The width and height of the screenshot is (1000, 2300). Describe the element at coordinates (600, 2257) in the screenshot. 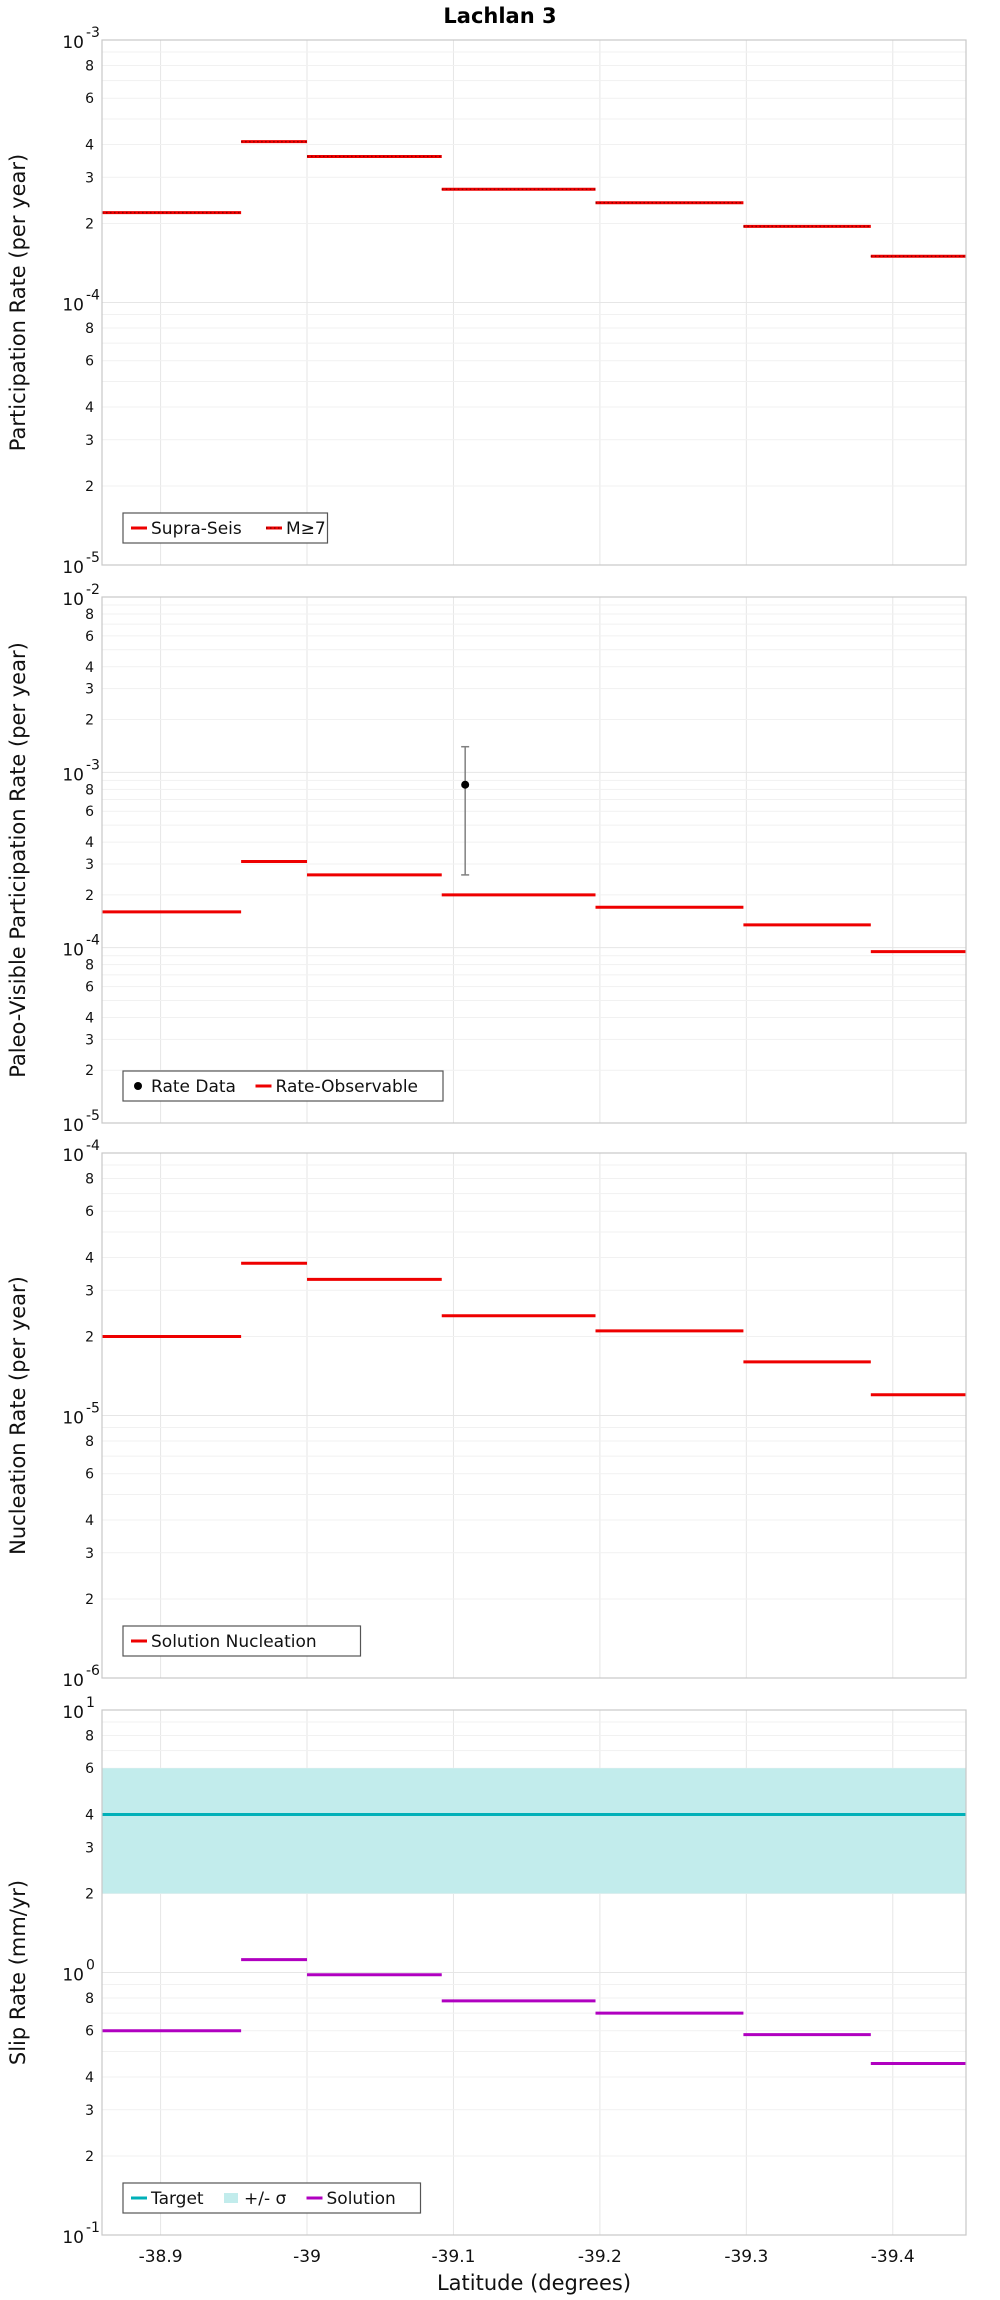

I see `x-tick-label: -39.2` at that location.